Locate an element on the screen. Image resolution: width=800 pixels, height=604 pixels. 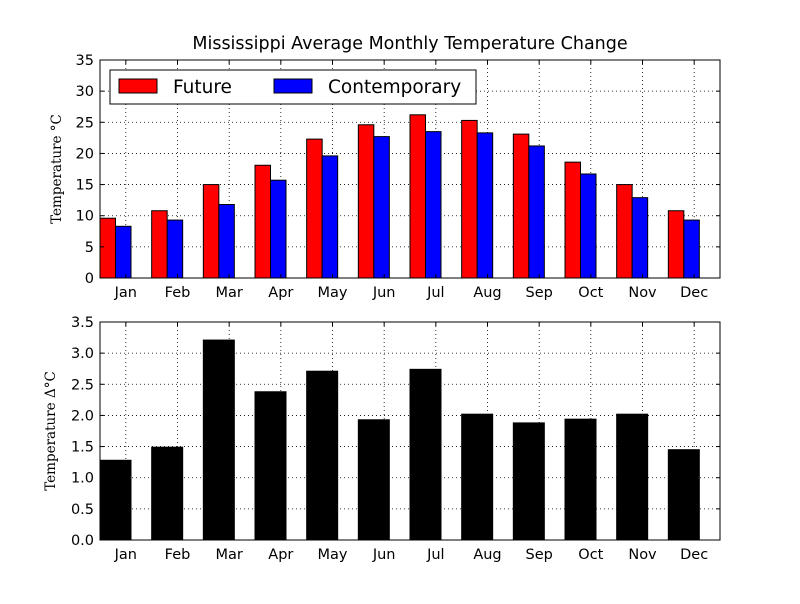
bar-future-aug is located at coordinates (469, 199).